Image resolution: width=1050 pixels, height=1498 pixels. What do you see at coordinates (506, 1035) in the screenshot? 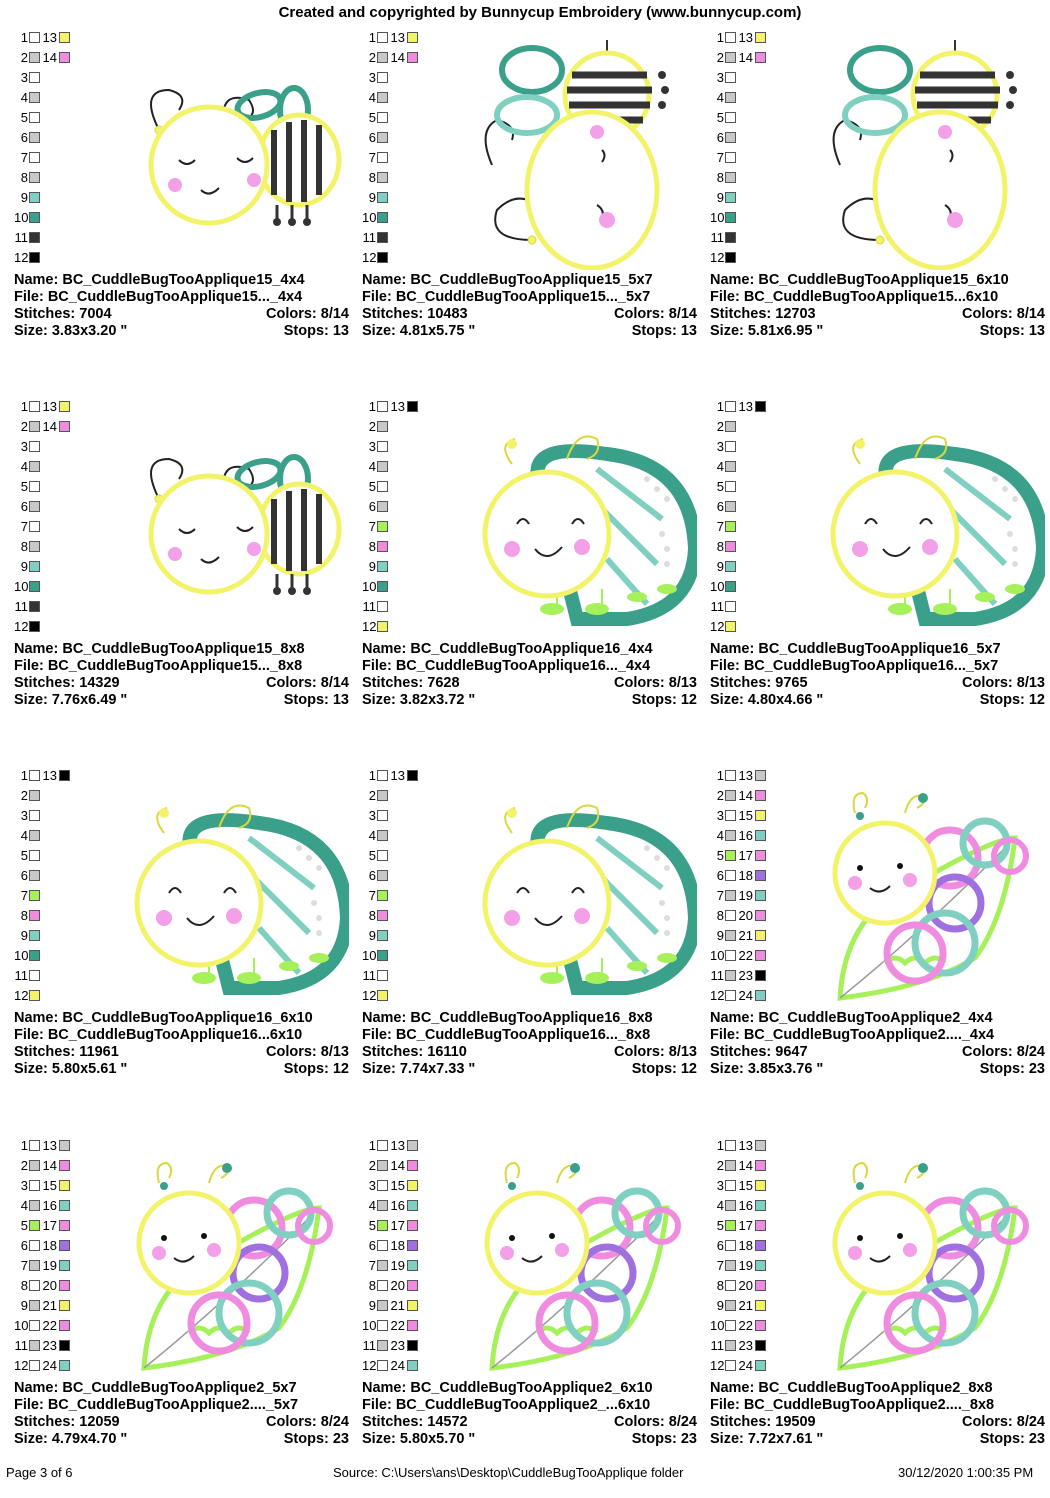
I see `design-file: File: BC_CuddleBugTooApplique16..._8x8` at bounding box center [506, 1035].